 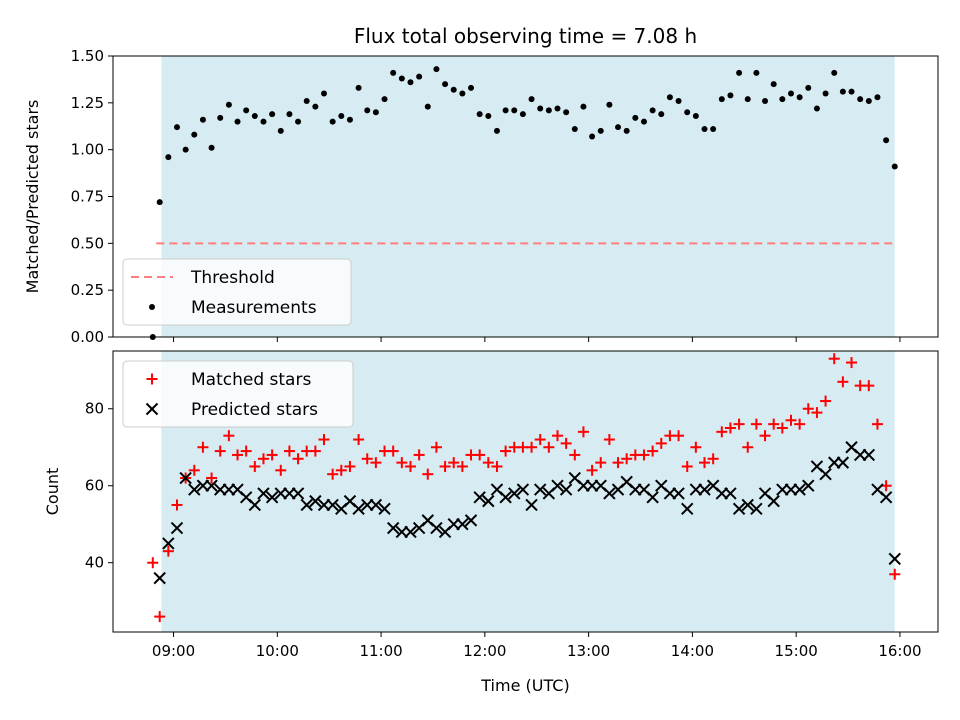 I want to click on x-tick-label: 09:00, so click(x=173, y=651).